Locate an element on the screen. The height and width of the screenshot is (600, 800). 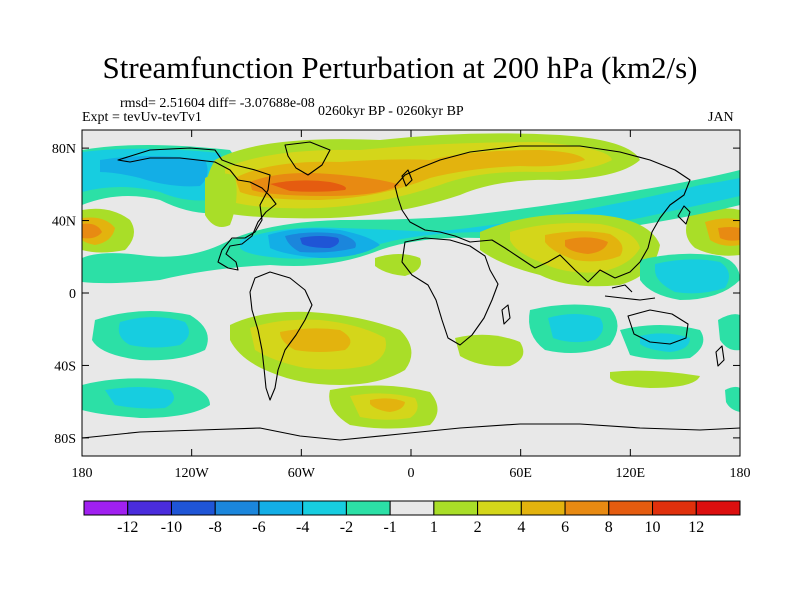
month-label: JAN is located at coordinates (721, 117).